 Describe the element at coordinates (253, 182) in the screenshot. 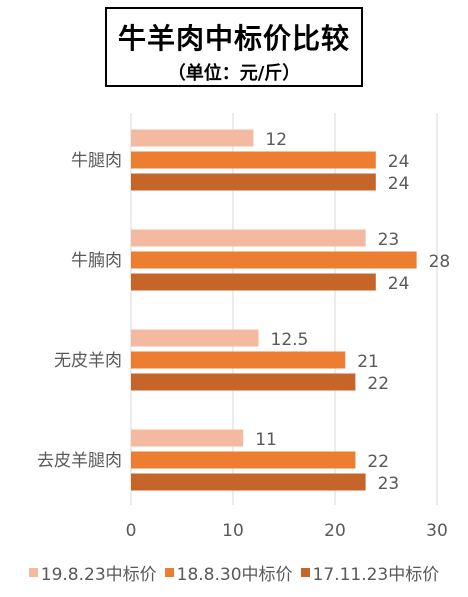

I see `bar-s2-c0` at that location.